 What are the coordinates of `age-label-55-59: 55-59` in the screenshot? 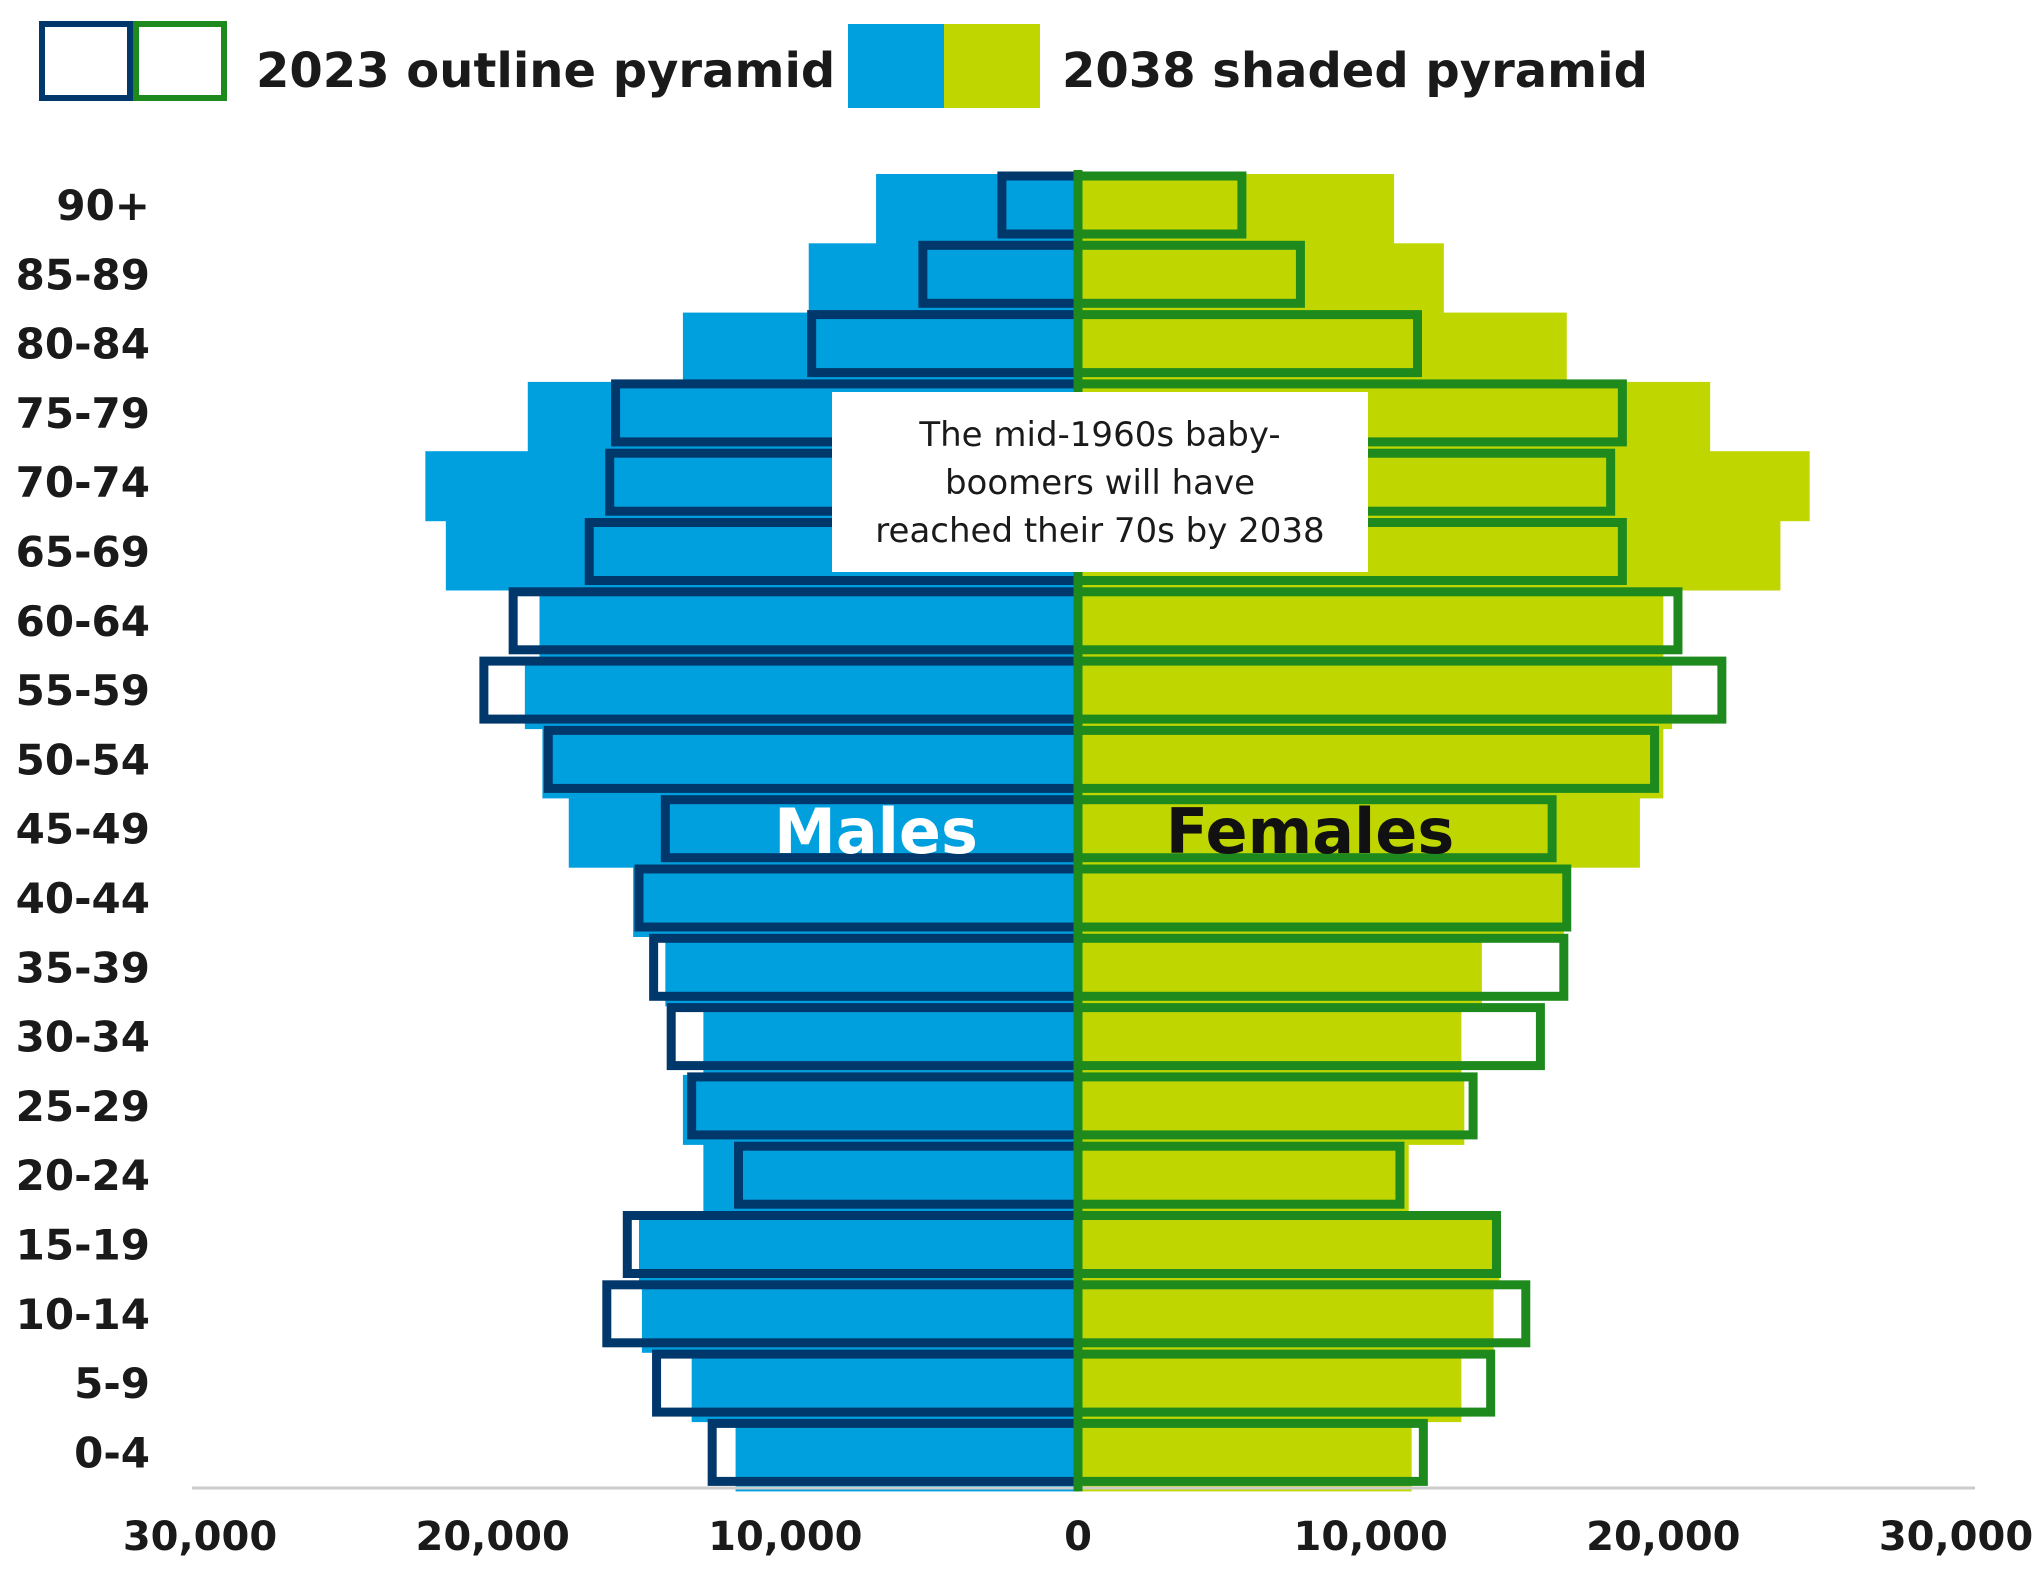 It's located at (83, 690).